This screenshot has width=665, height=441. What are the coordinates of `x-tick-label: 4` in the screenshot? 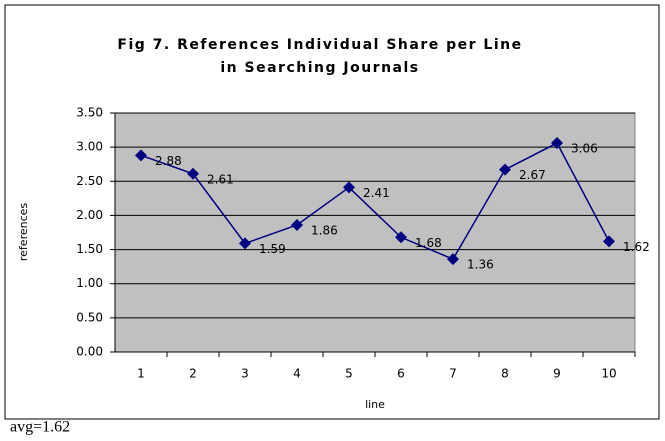 It's located at (297, 374).